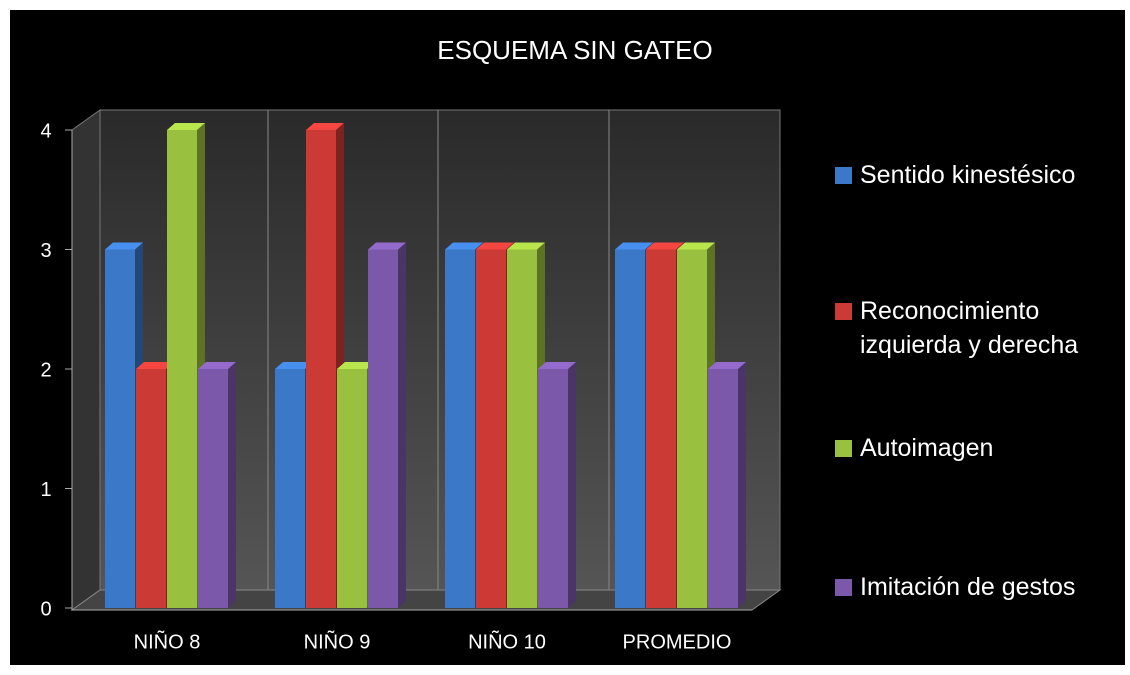 The image size is (1130, 675). Describe the element at coordinates (677, 642) in the screenshot. I see `x-tick-label: PROMEDIO` at that location.